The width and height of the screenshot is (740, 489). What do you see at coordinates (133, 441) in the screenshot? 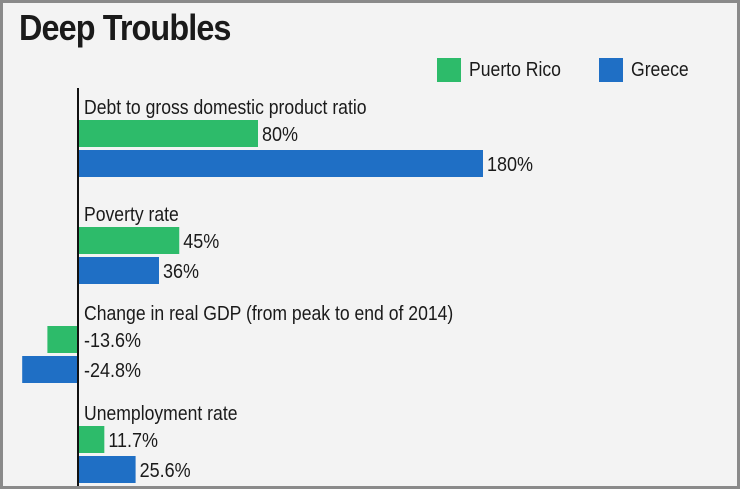
I see `value-label: 11.7%` at bounding box center [133, 441].